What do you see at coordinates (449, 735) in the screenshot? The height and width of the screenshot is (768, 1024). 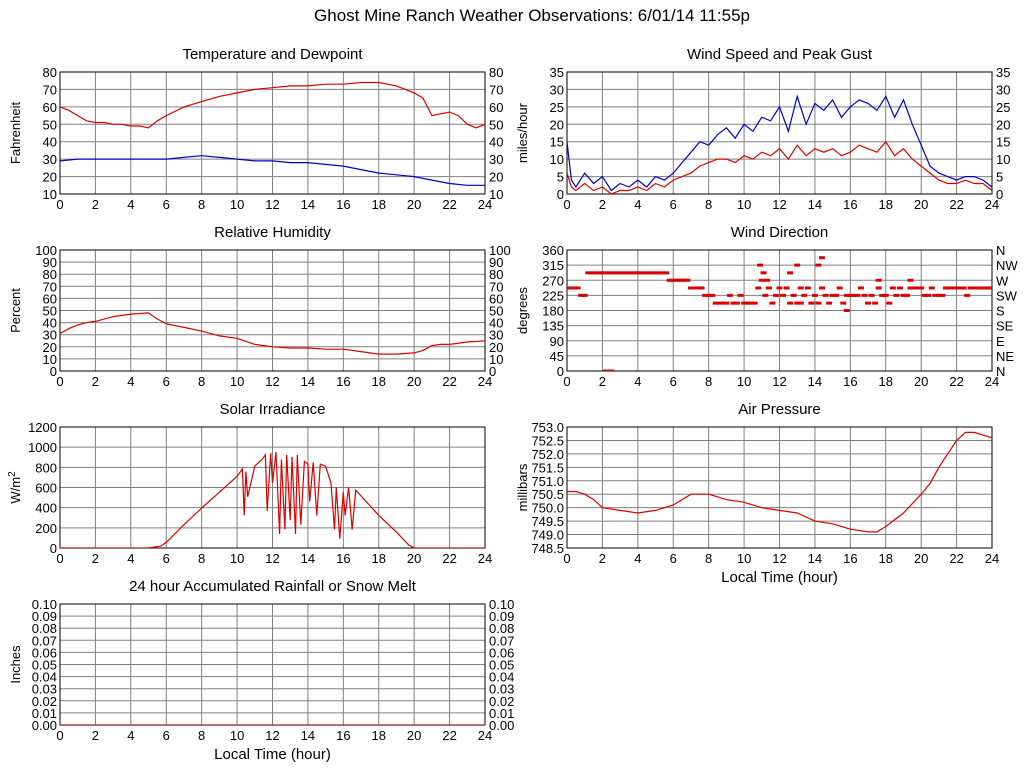 I see `rainfall-x-tick-label: 22` at bounding box center [449, 735].